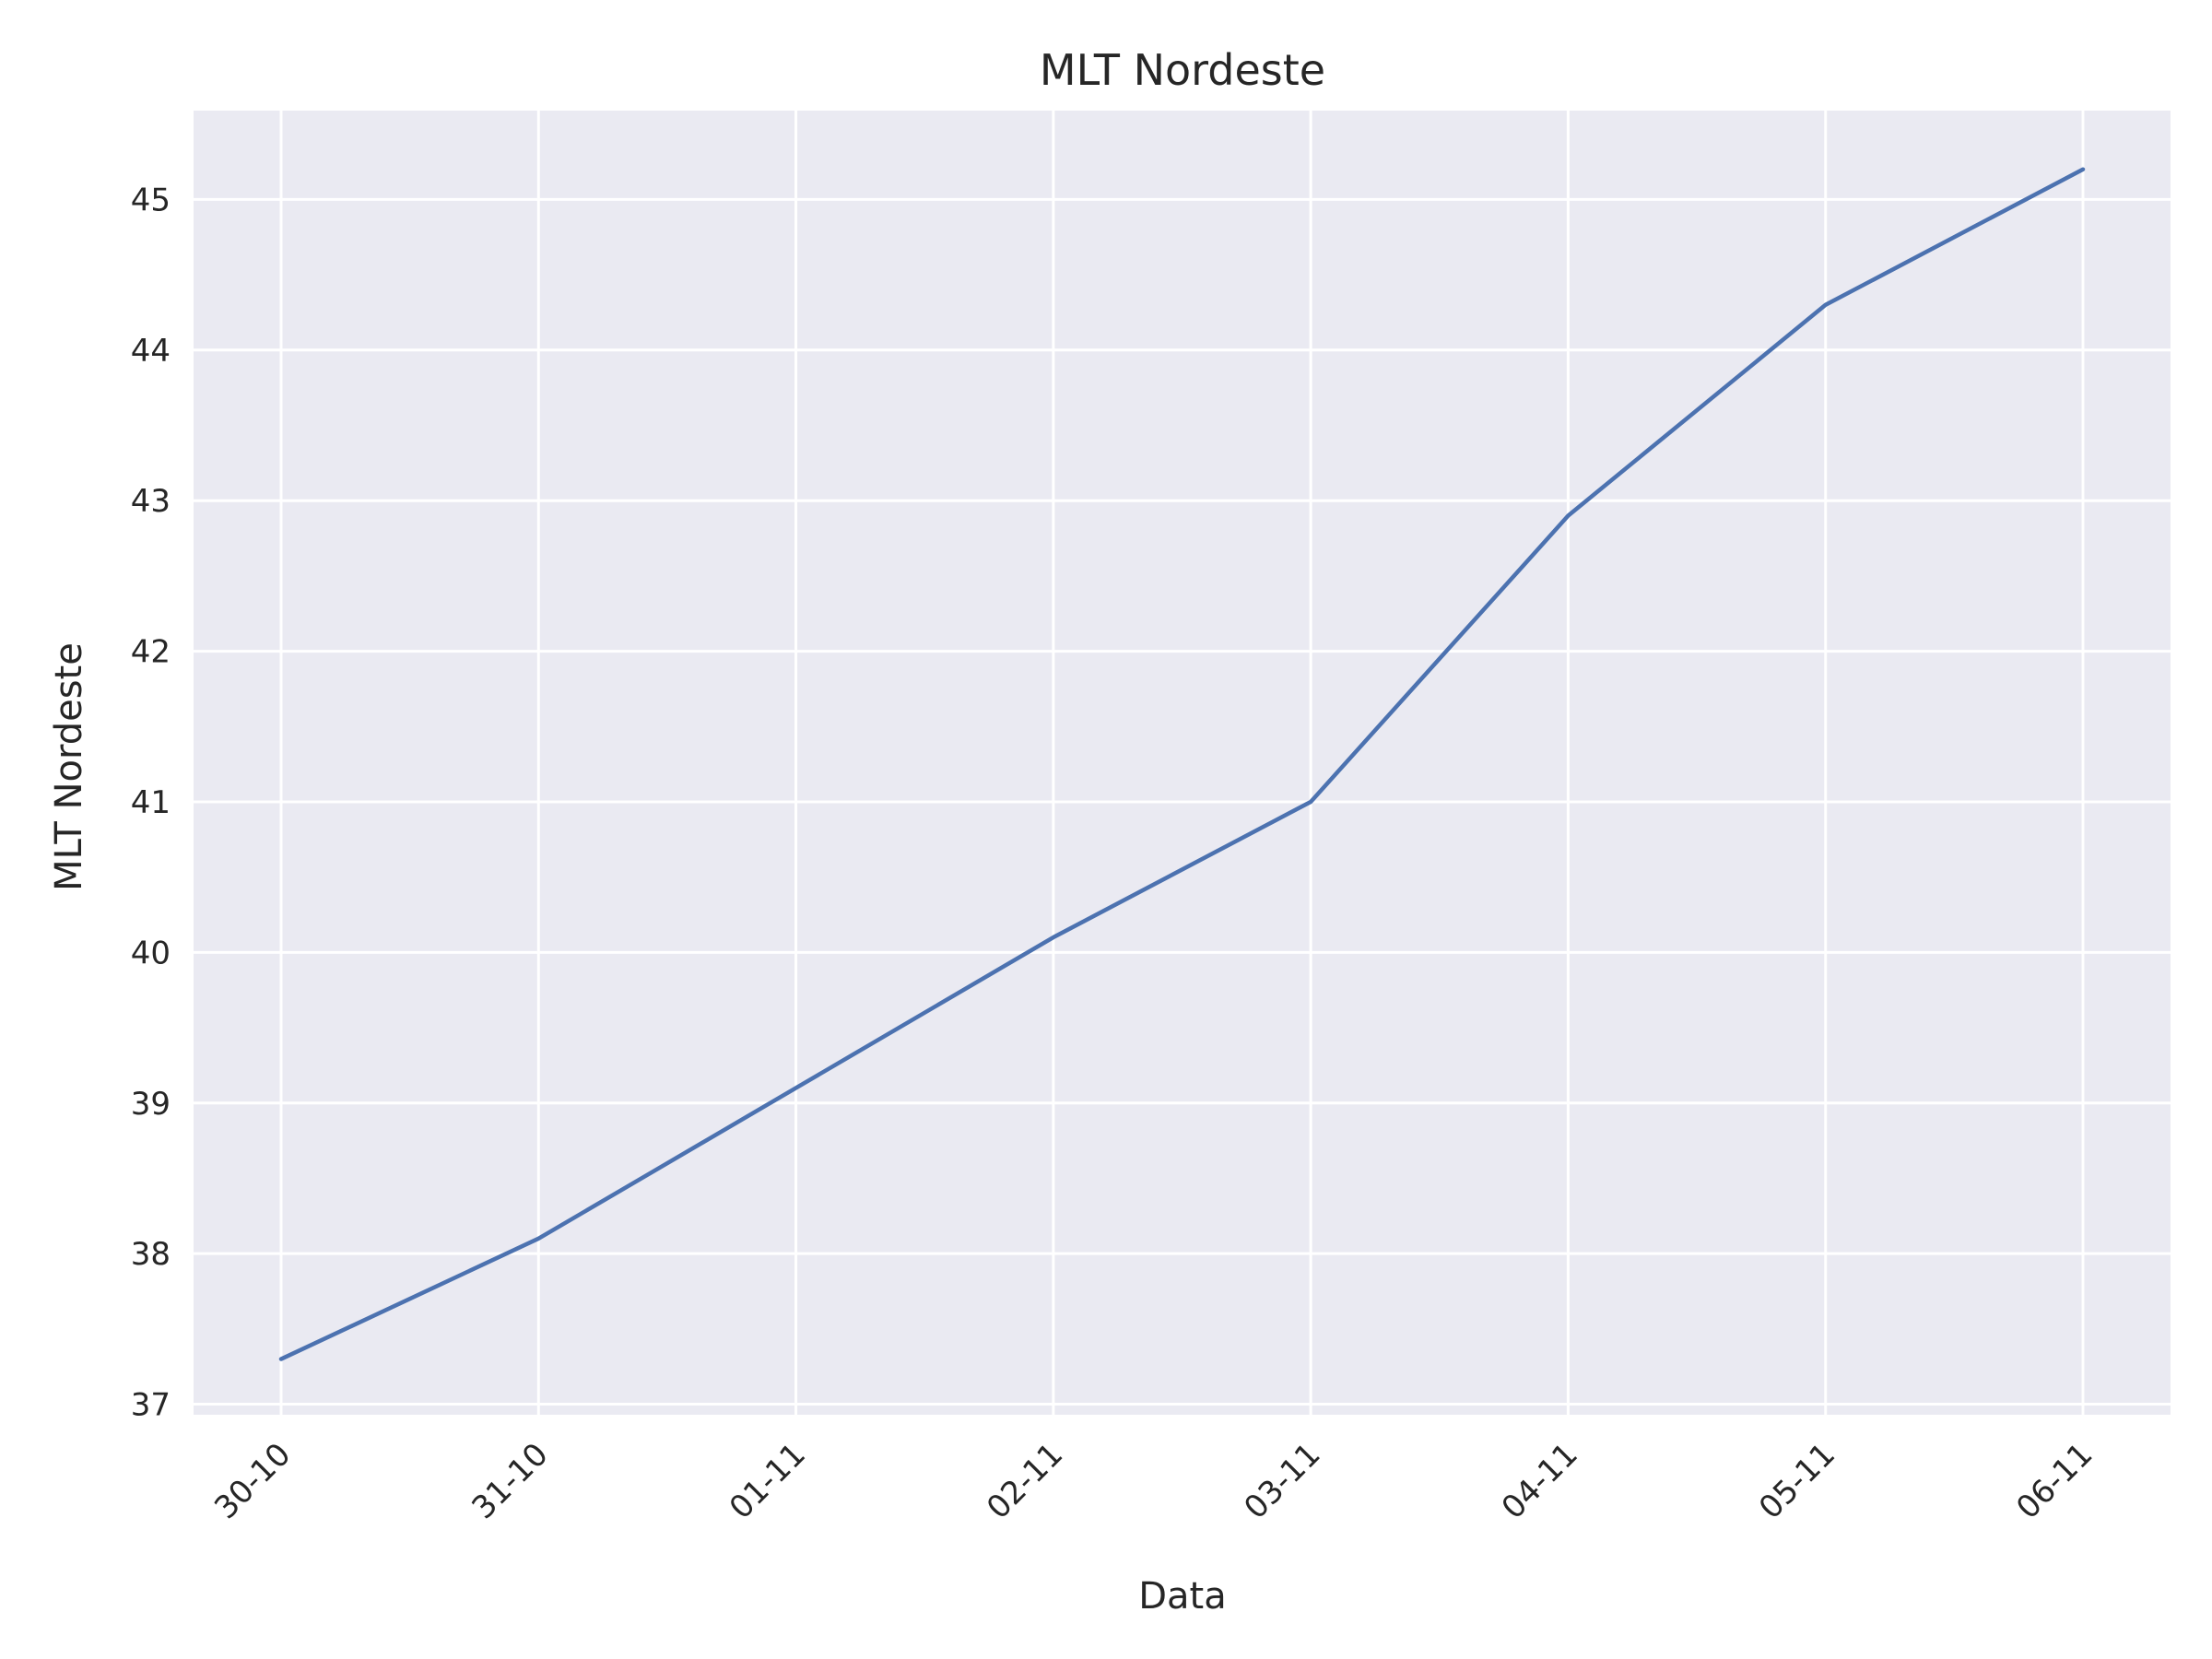  What do you see at coordinates (151, 501) in the screenshot?
I see `y-tick-label: 43` at bounding box center [151, 501].